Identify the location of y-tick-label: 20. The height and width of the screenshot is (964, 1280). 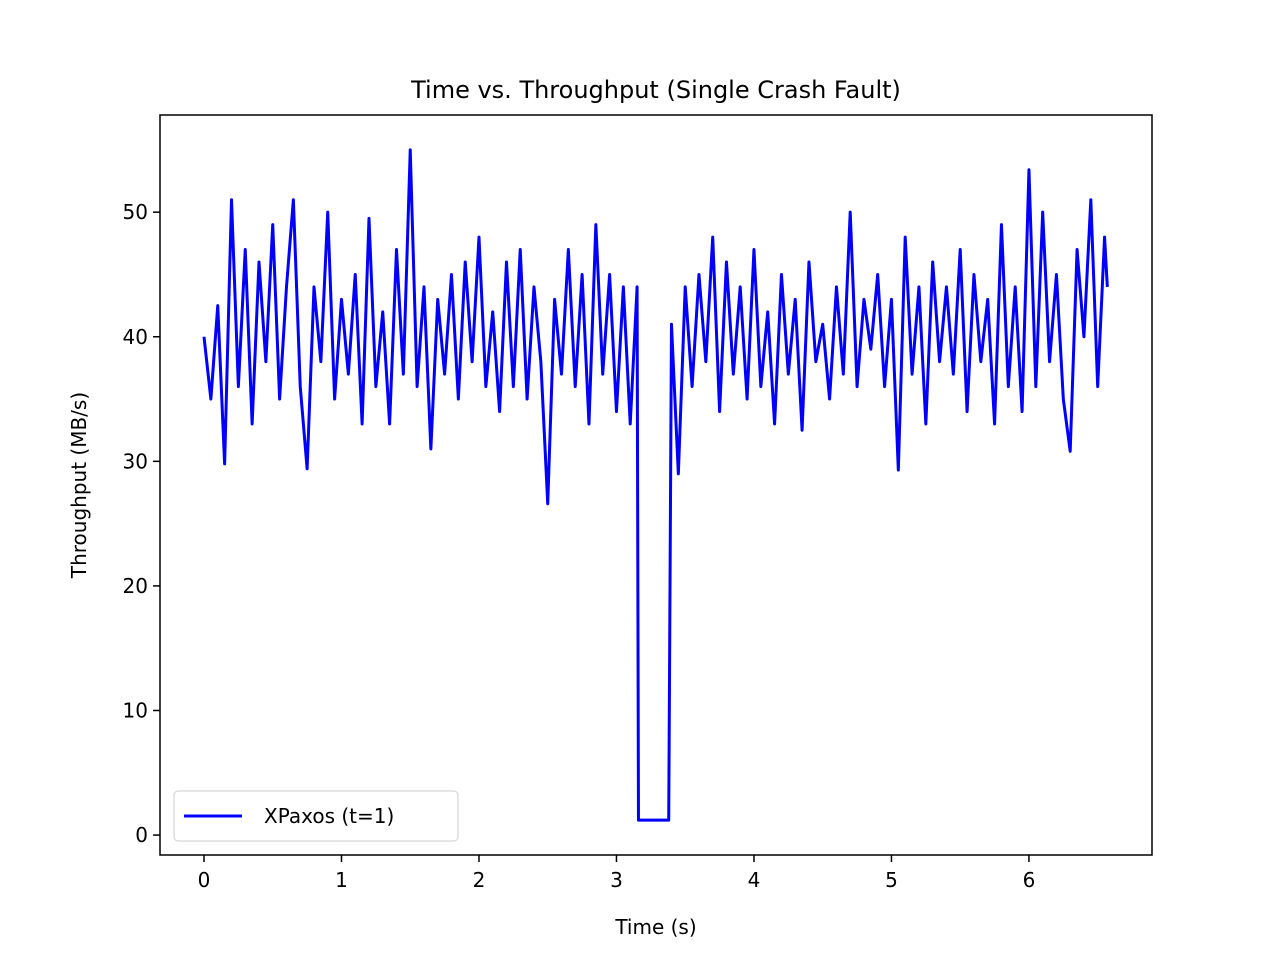
(135, 586).